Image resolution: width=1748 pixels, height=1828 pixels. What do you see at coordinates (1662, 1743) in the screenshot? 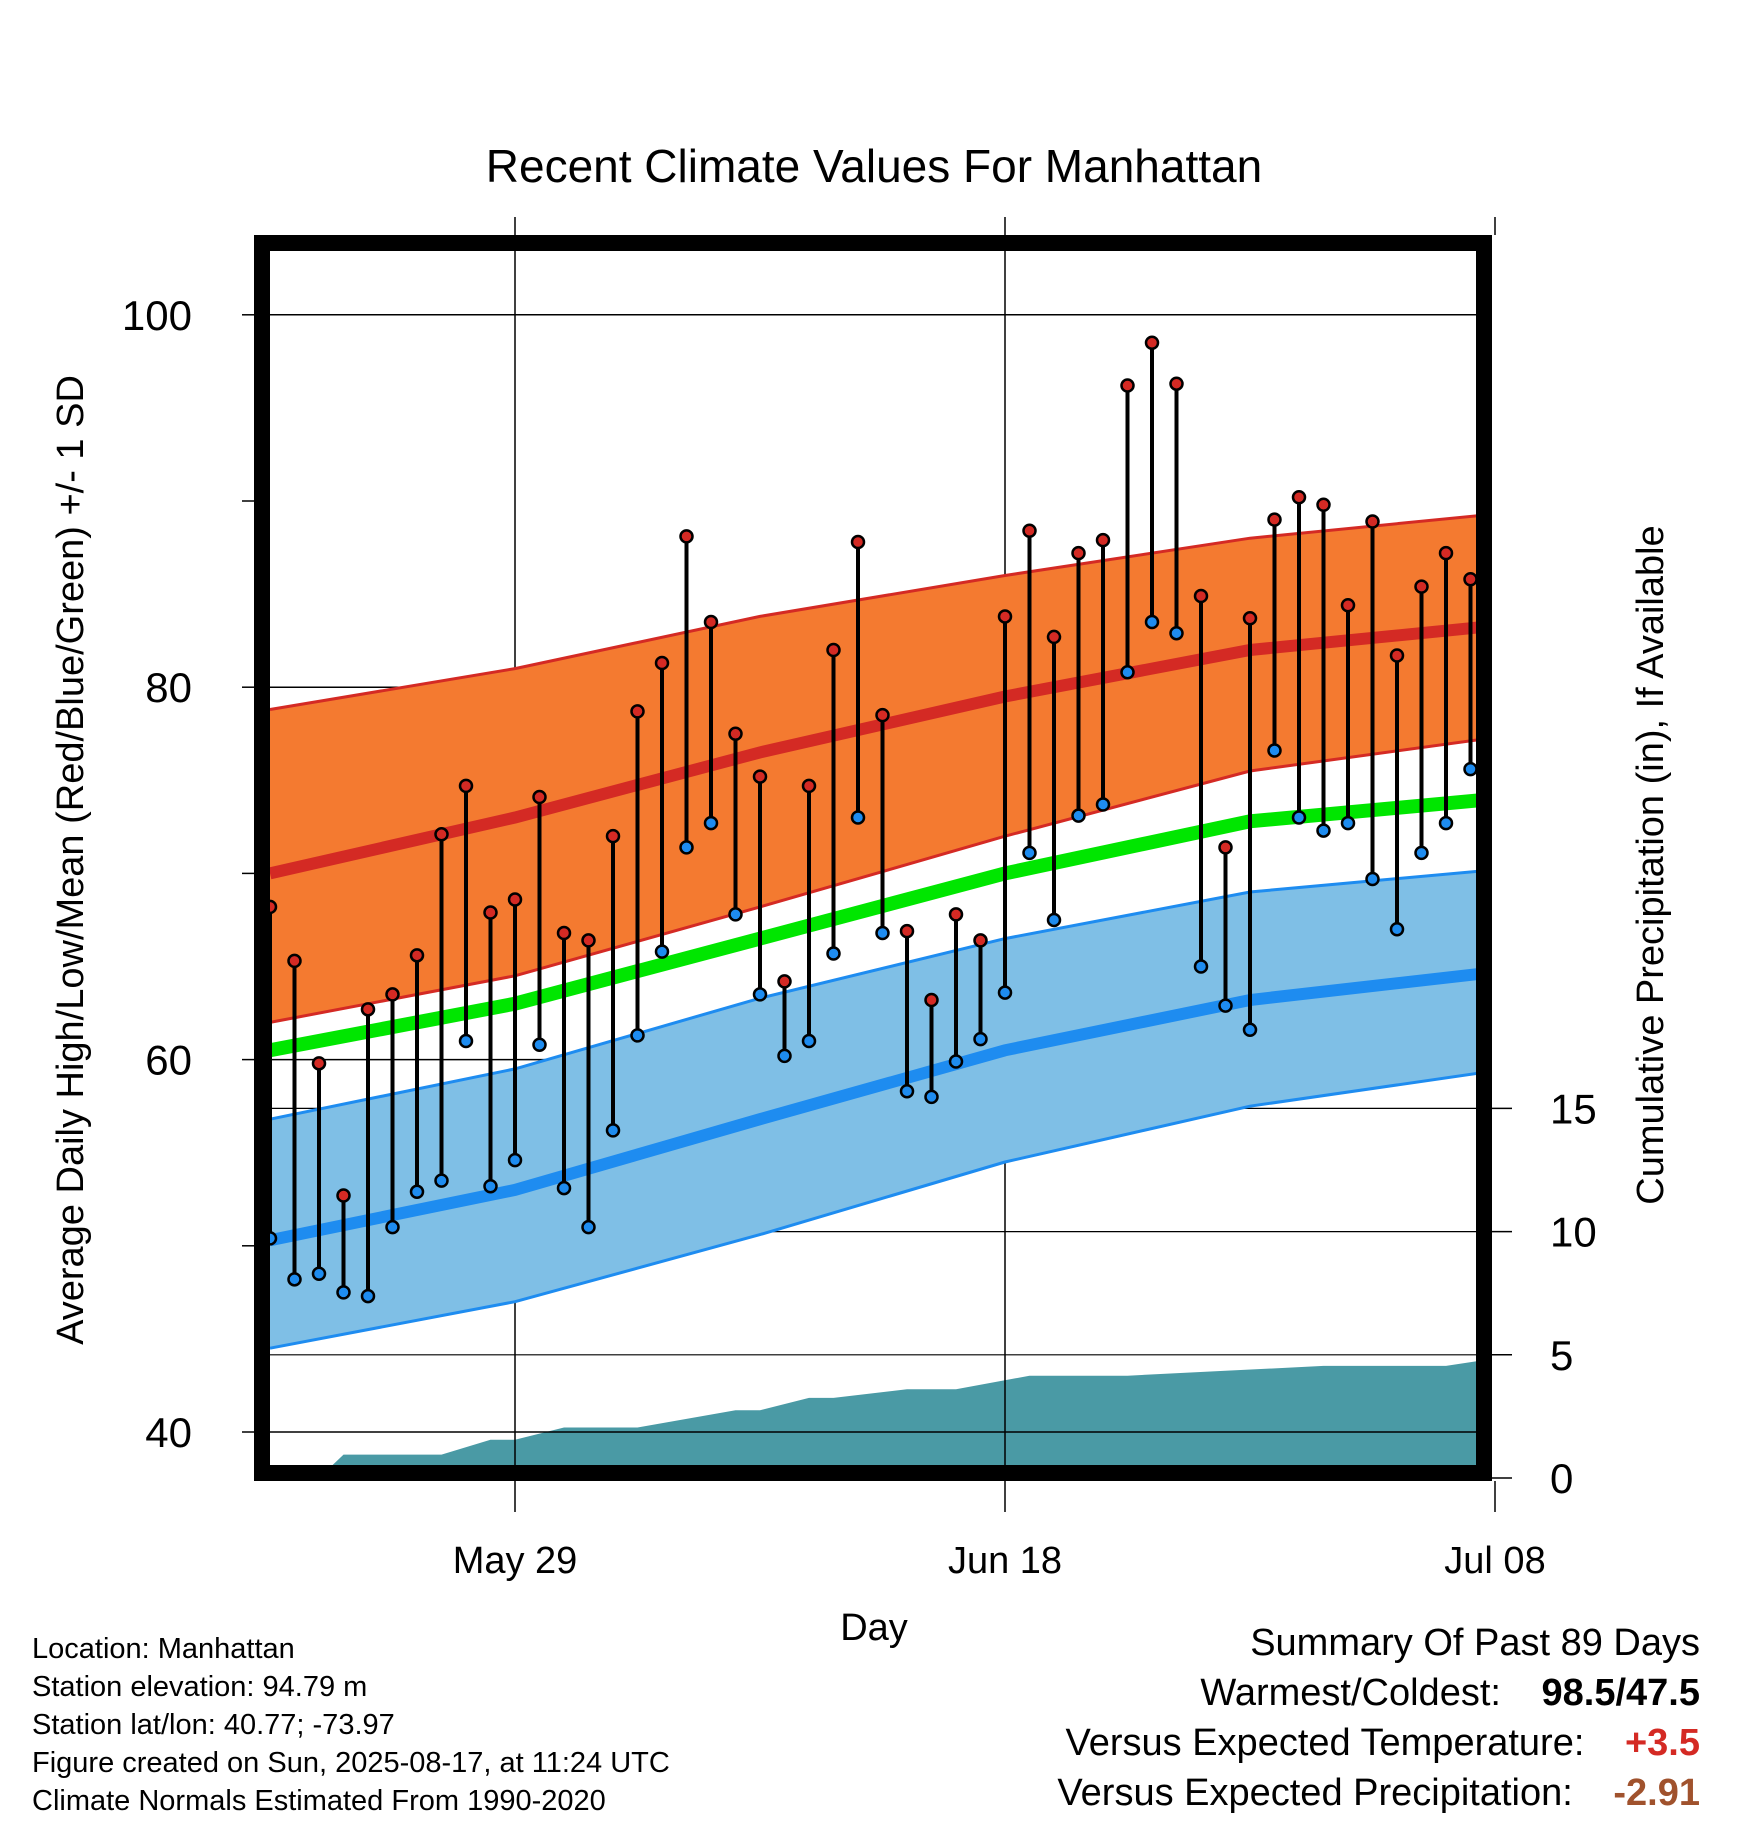
I see `temp-value: +3.5` at bounding box center [1662, 1743].